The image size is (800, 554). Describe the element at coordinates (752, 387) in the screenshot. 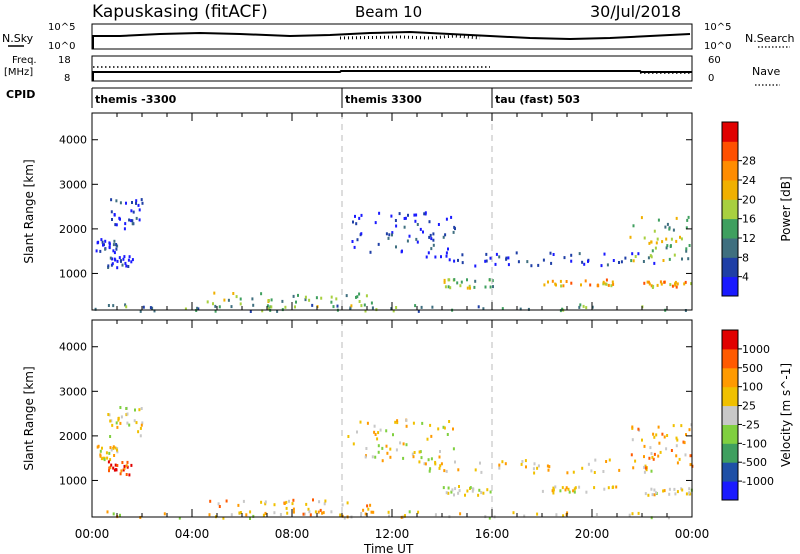

I see `colorbar-tick-label: 100` at that location.